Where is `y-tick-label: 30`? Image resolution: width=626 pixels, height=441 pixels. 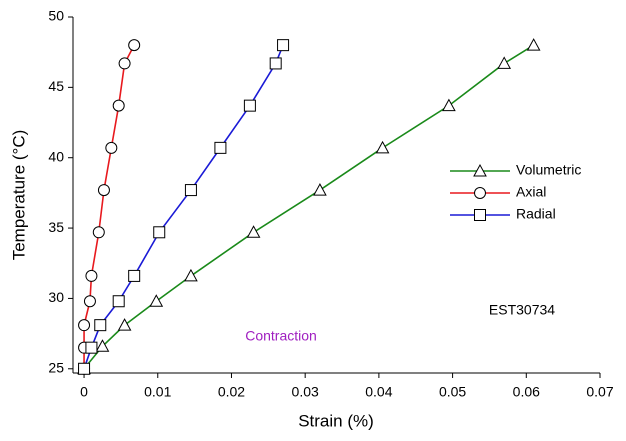
y-tick-label: 30 is located at coordinates (56, 297).